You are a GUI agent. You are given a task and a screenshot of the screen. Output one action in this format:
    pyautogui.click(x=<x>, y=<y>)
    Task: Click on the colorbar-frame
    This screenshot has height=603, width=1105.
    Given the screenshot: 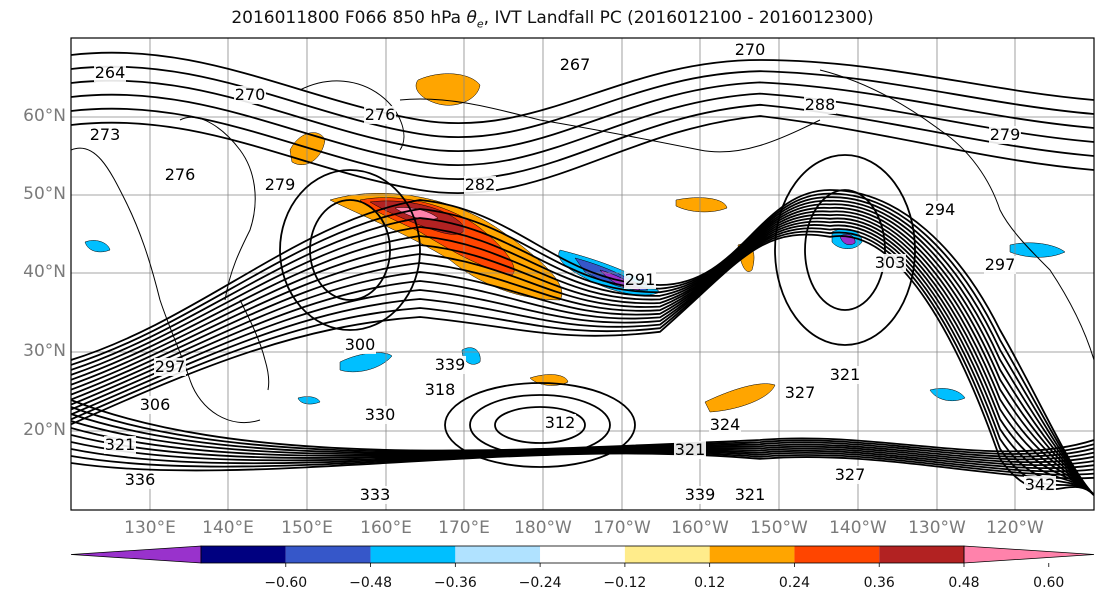 What is the action you would take?
    pyautogui.click(x=582, y=554)
    